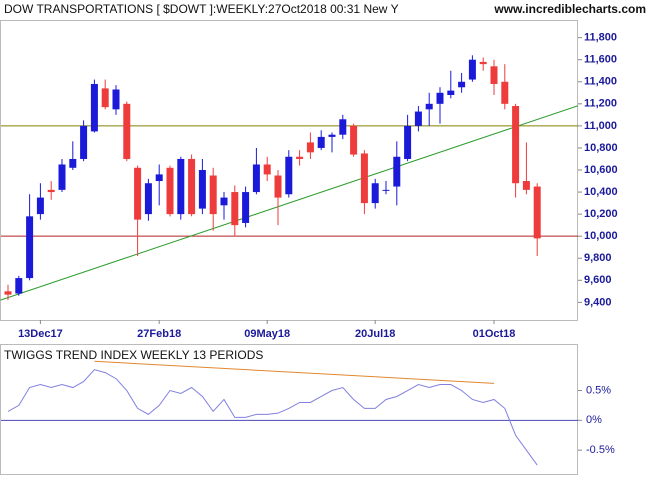 This screenshot has width=650, height=480. I want to click on watermark-bg, so click(552, 10).